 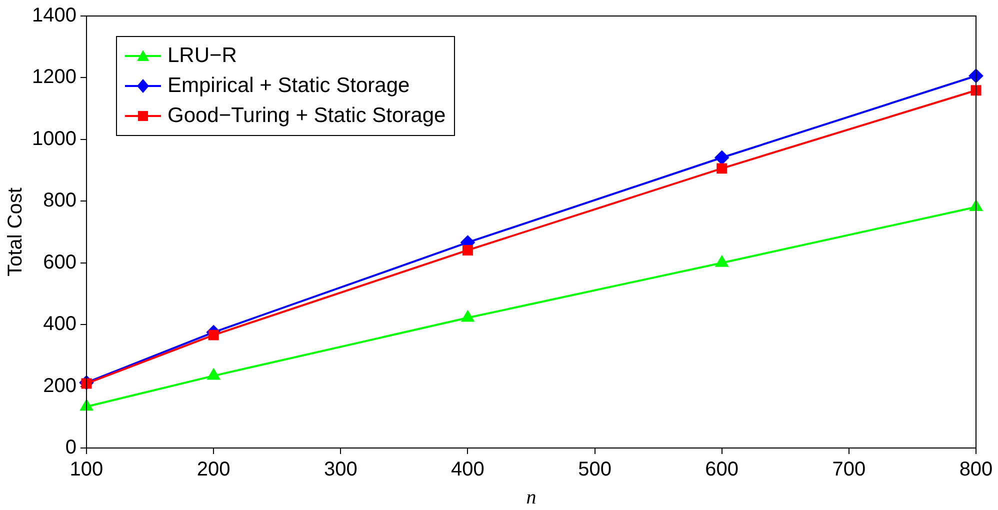 I want to click on y-tick-label: 0, so click(x=70, y=447).